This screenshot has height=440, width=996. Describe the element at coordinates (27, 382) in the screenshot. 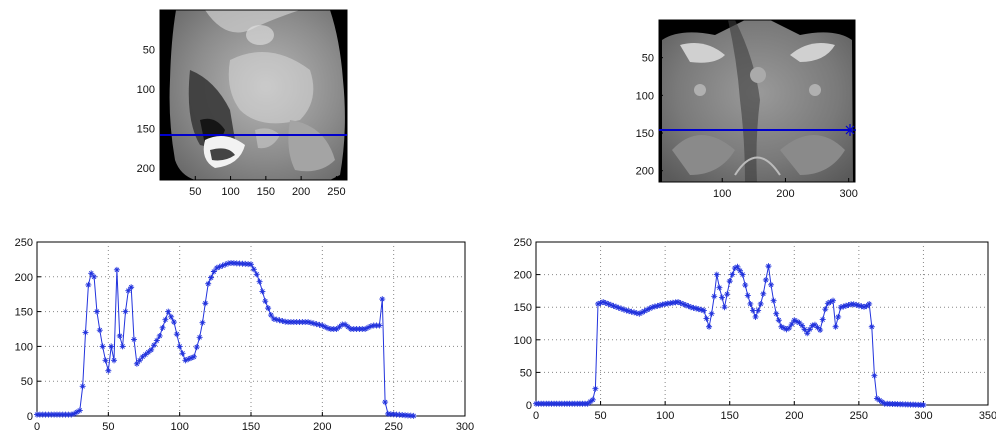

I see `y-tick-label: 50` at that location.